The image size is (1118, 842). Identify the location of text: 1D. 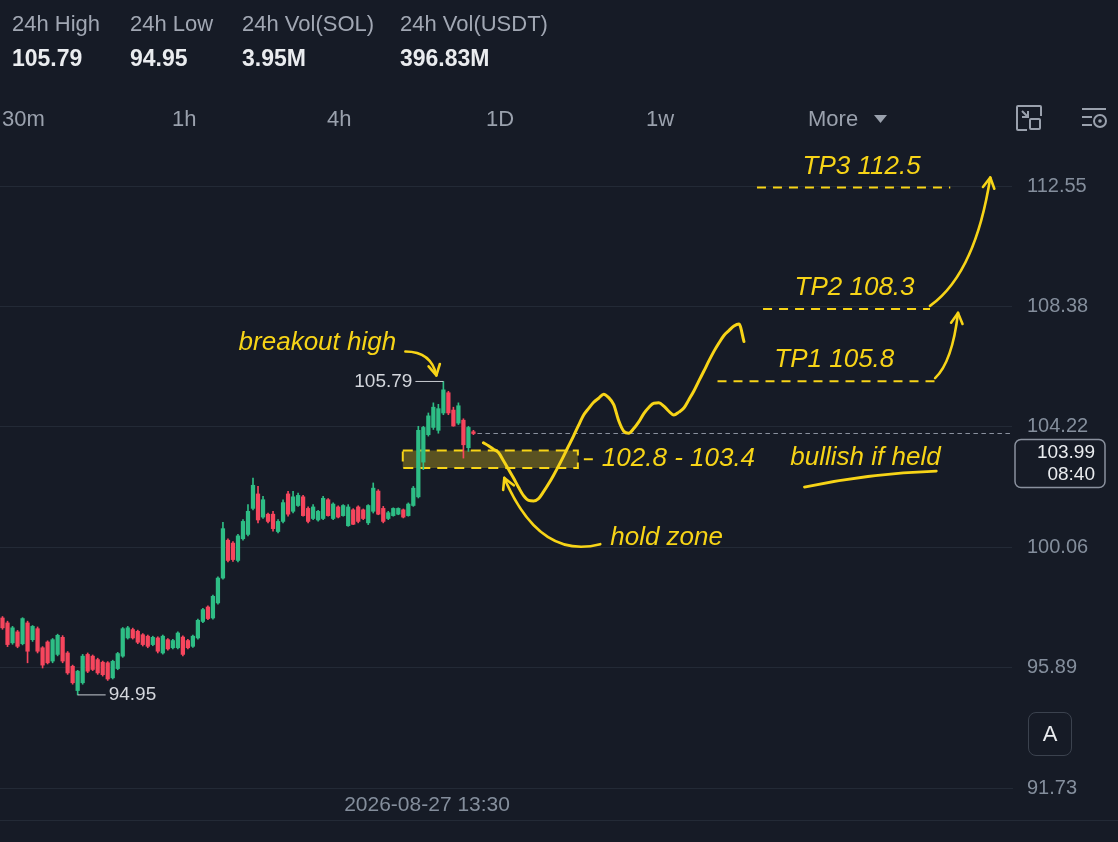
(500, 118).